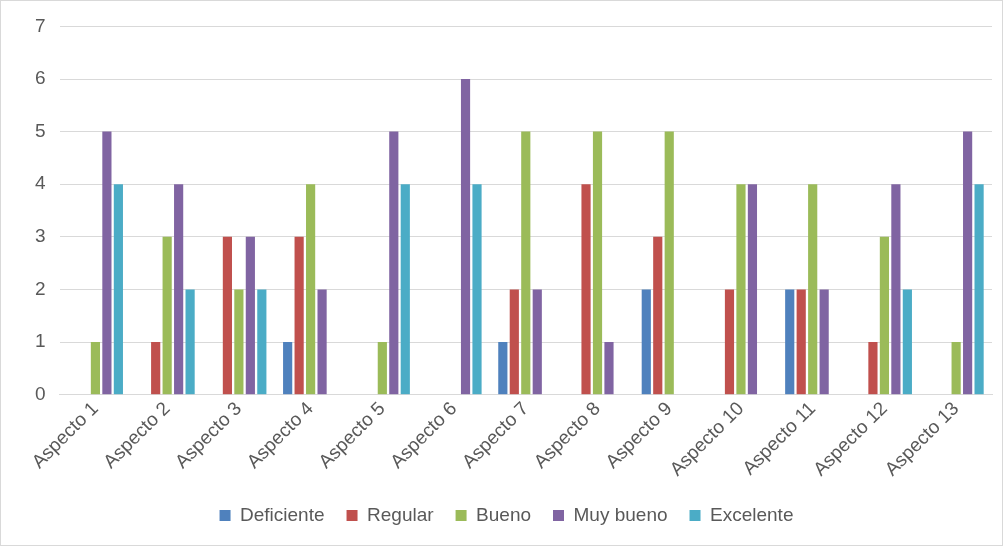 The image size is (1003, 546). Describe the element at coordinates (401, 514) in the screenshot. I see `legend-label: Regular` at that location.